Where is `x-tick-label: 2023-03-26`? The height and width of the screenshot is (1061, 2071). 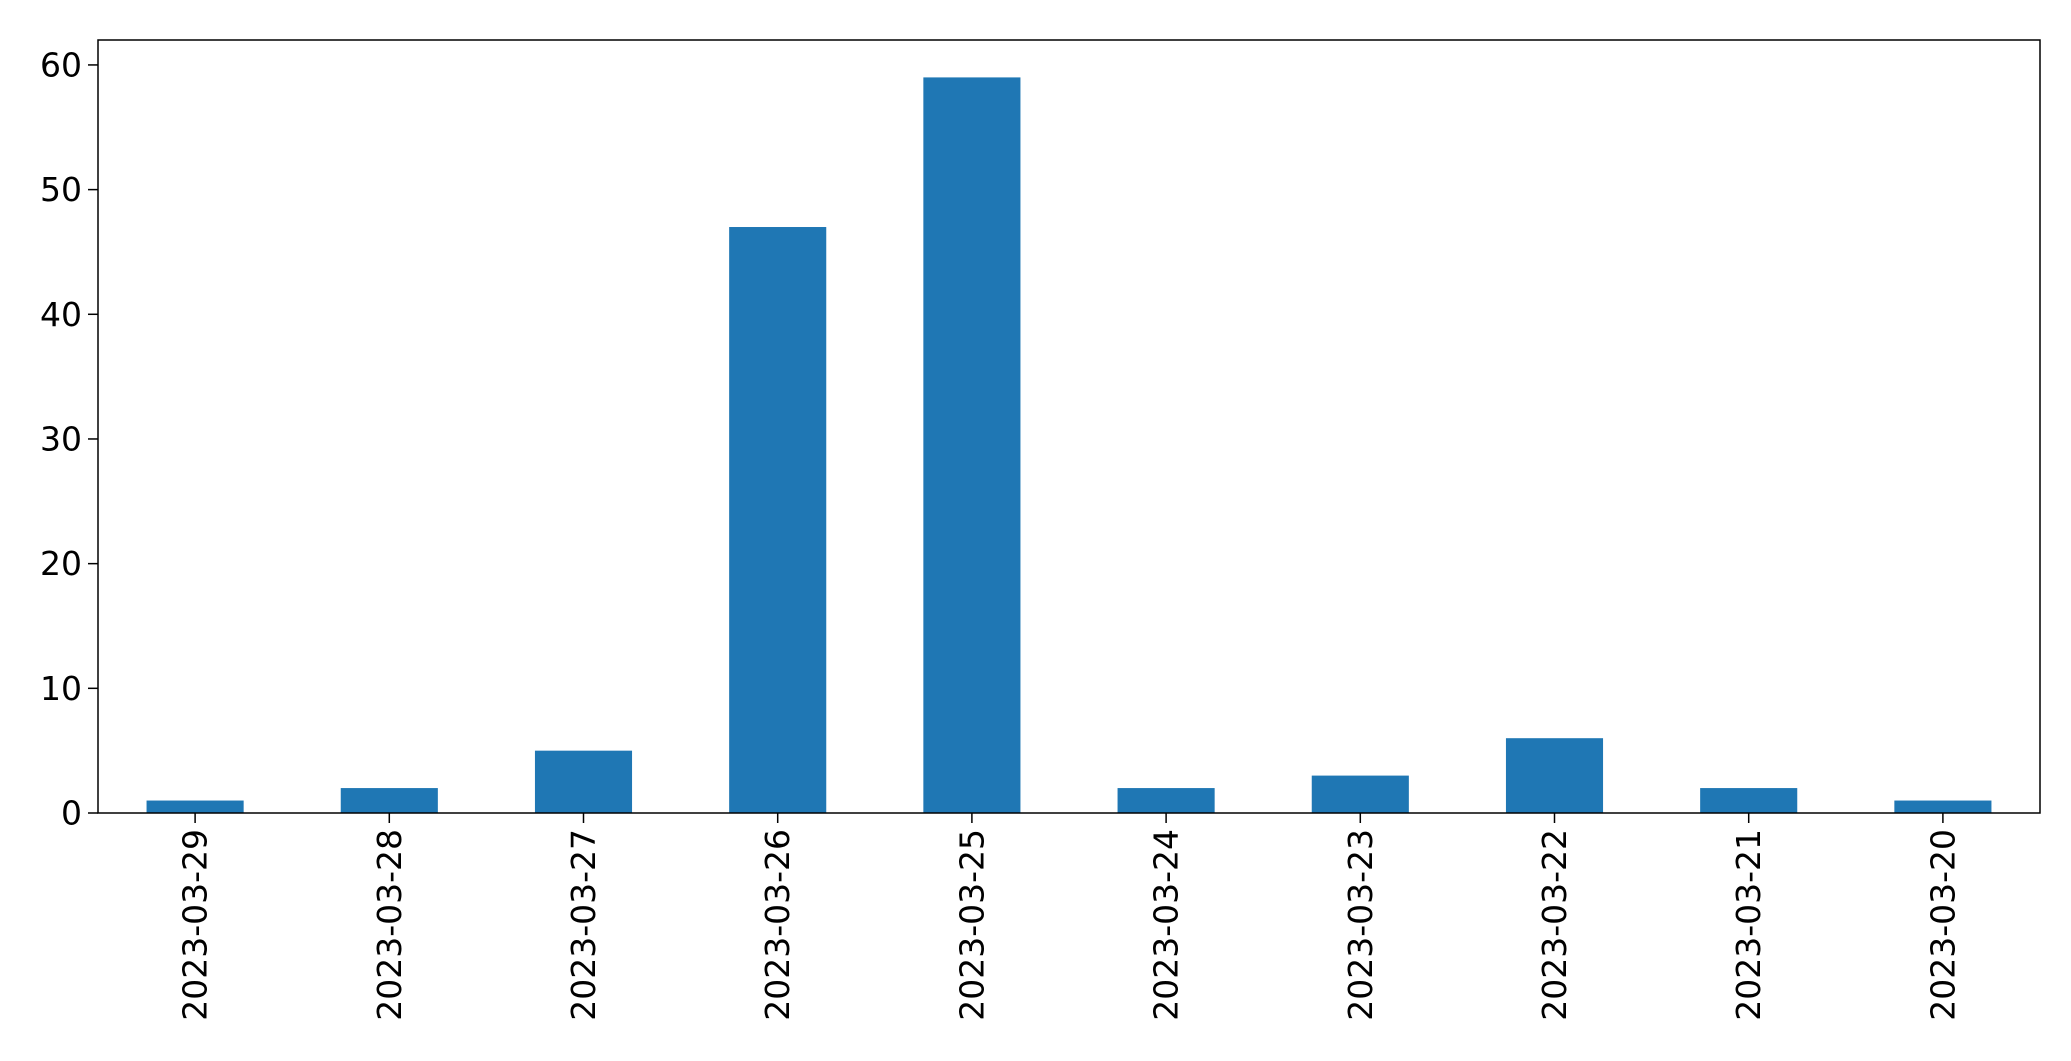 x-tick-label: 2023-03-26 is located at coordinates (777, 925).